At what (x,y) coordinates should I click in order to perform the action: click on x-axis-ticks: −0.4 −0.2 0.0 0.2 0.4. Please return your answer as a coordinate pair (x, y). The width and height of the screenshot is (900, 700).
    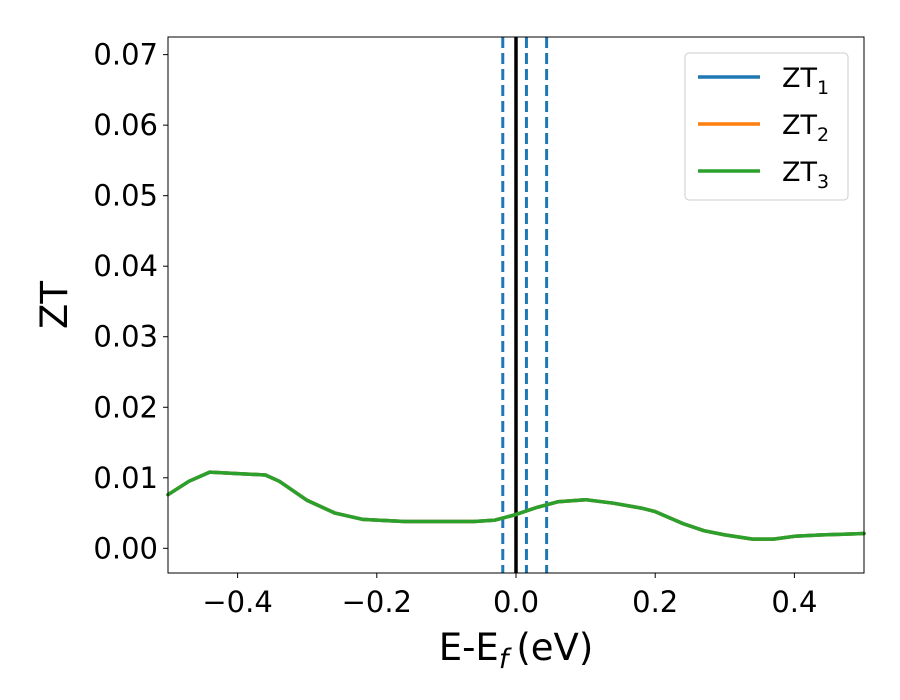
    Looking at the image, I should click on (509, 596).